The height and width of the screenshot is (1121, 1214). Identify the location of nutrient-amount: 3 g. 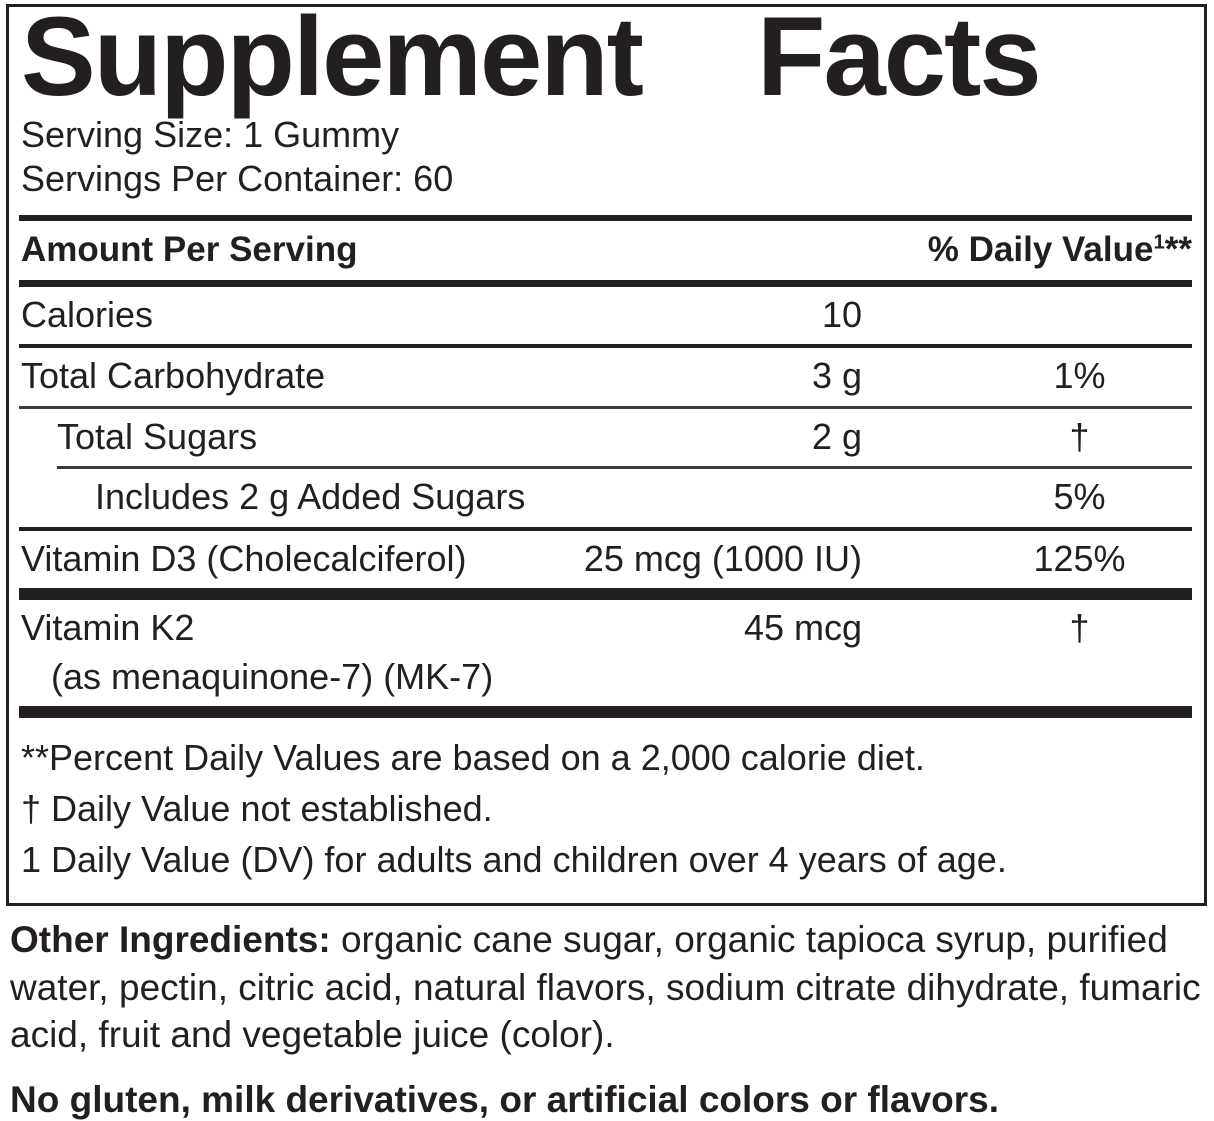
(836, 376).